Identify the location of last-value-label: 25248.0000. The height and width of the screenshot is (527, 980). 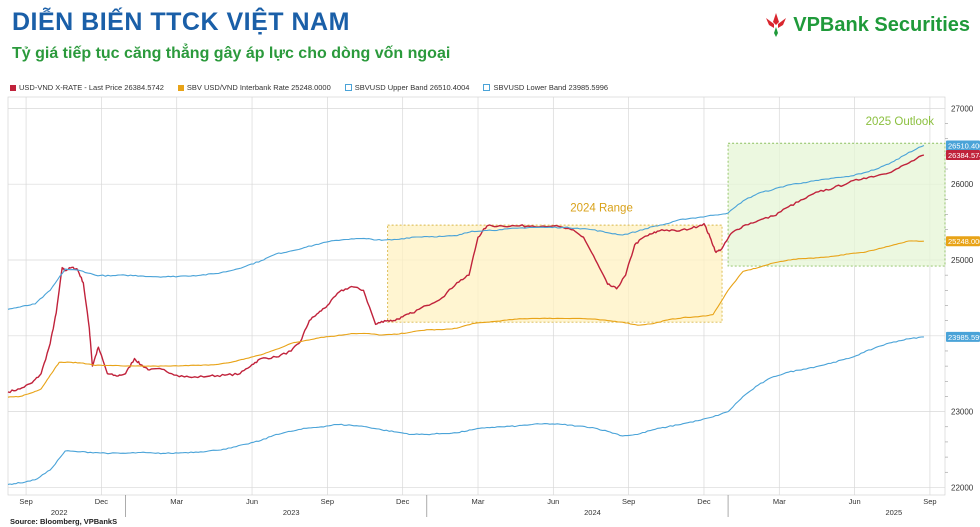
(964, 241).